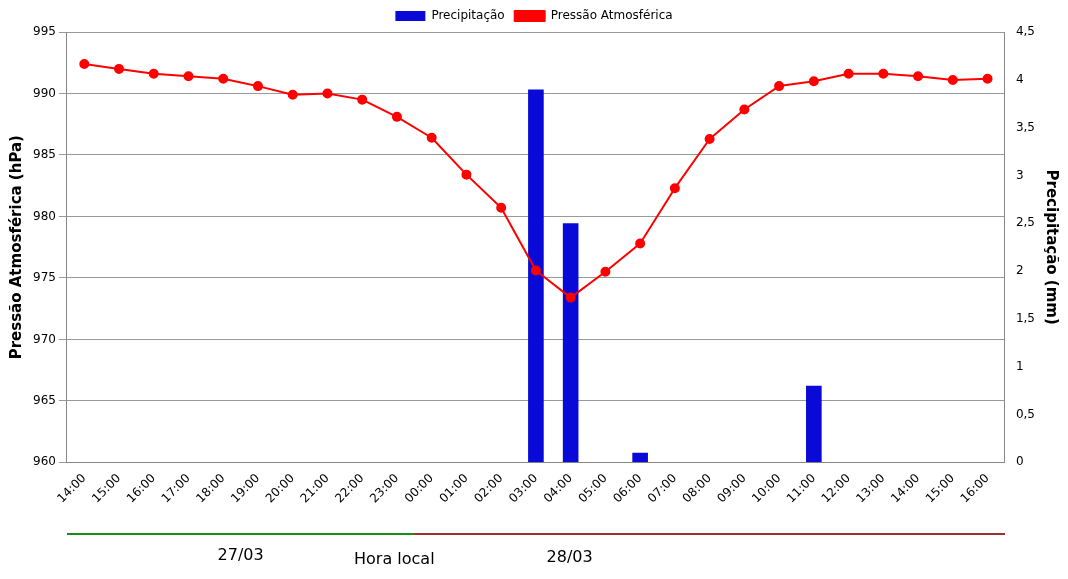 The image size is (1068, 579). What do you see at coordinates (44, 31) in the screenshot?
I see `y-tick-label: 995` at bounding box center [44, 31].